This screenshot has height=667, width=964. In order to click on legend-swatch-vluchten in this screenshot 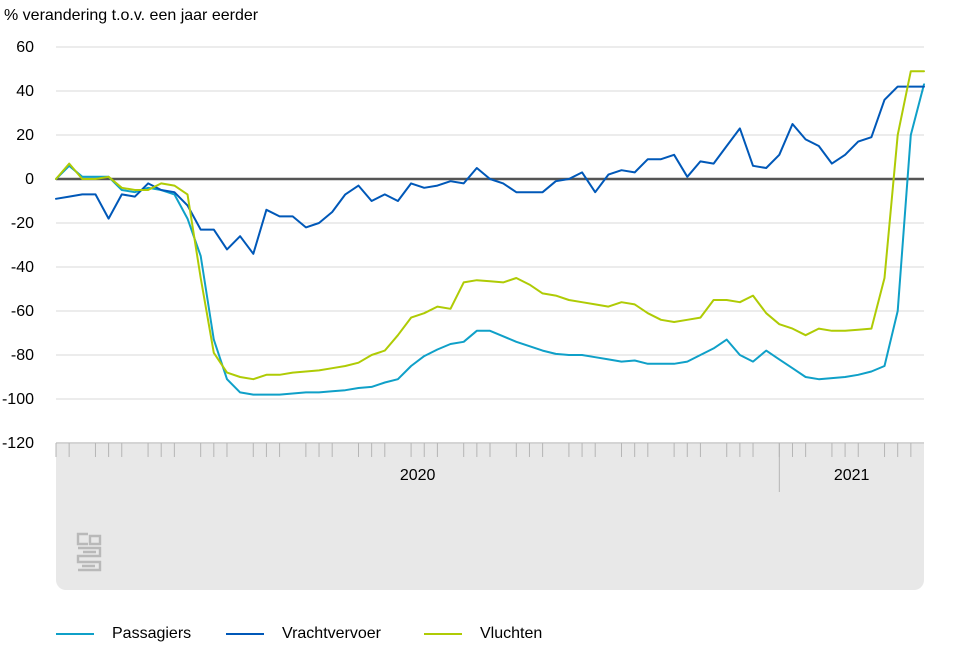, I will do `click(443, 634)`.